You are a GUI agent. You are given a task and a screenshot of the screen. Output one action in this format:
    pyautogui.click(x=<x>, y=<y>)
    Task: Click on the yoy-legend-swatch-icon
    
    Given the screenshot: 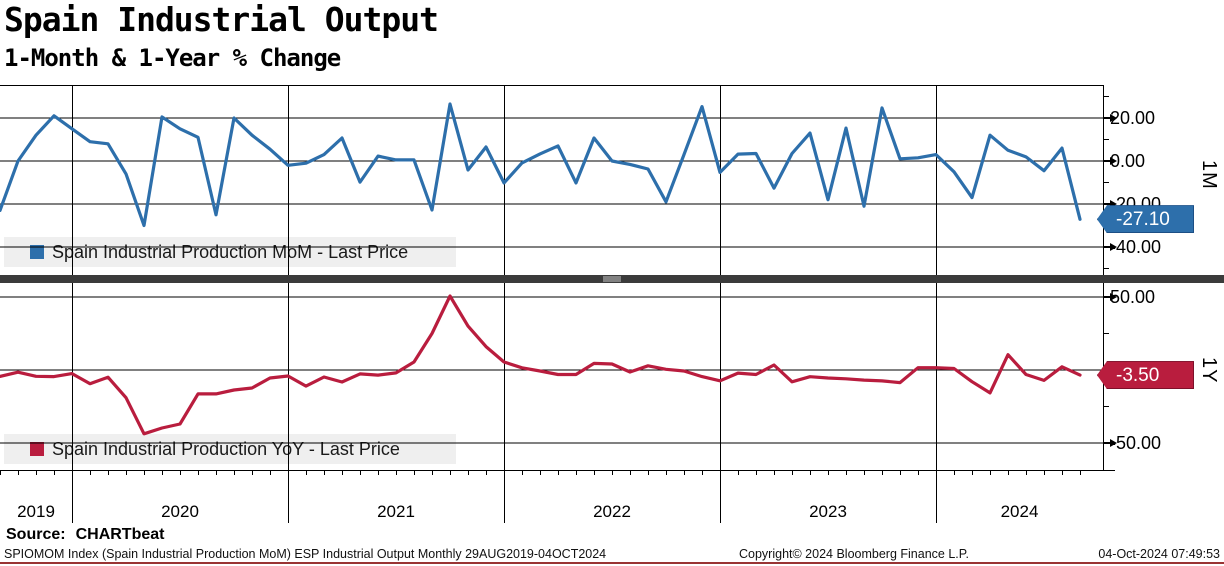 What is the action you would take?
    pyautogui.click(x=37, y=449)
    